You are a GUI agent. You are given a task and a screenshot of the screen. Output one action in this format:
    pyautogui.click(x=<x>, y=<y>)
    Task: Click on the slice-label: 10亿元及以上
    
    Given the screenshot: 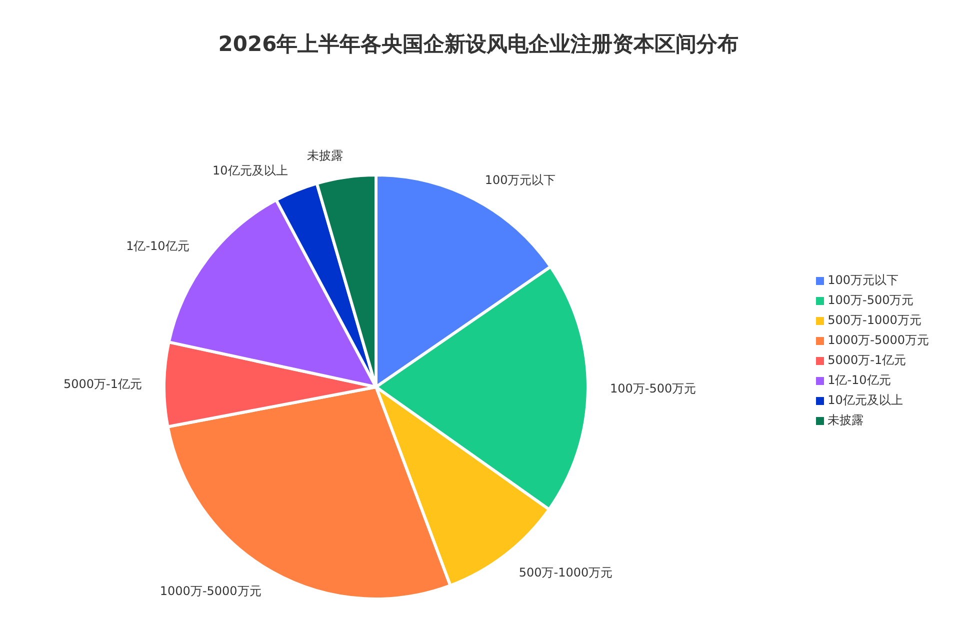 What is the action you would take?
    pyautogui.click(x=250, y=170)
    